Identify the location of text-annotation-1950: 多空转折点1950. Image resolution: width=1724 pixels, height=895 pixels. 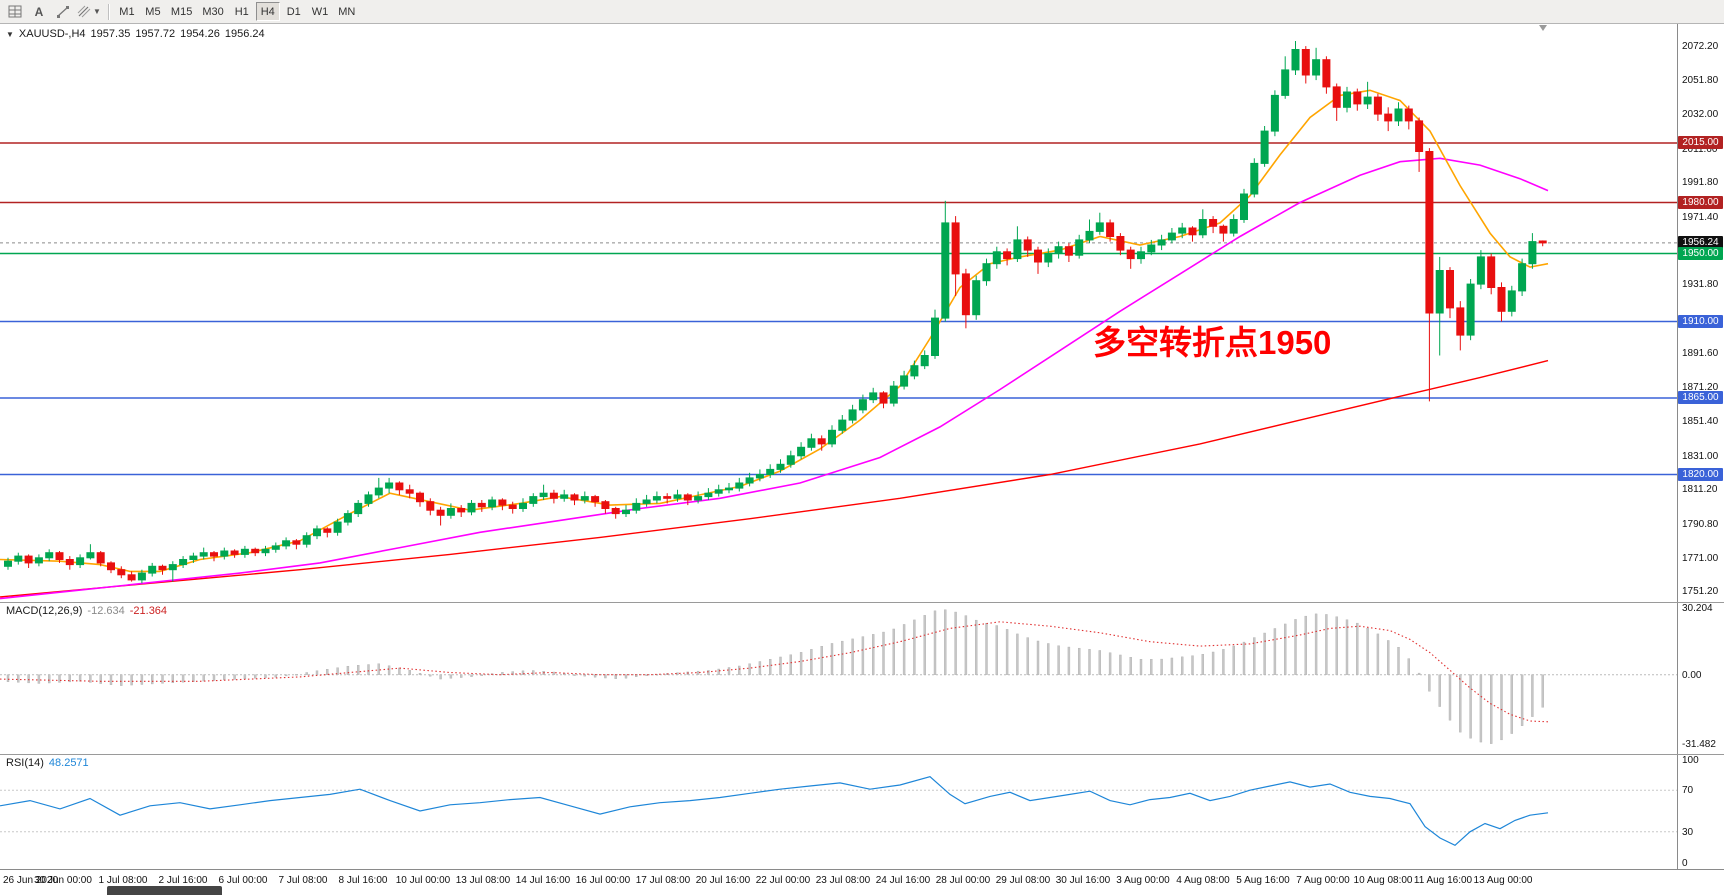
(1212, 342).